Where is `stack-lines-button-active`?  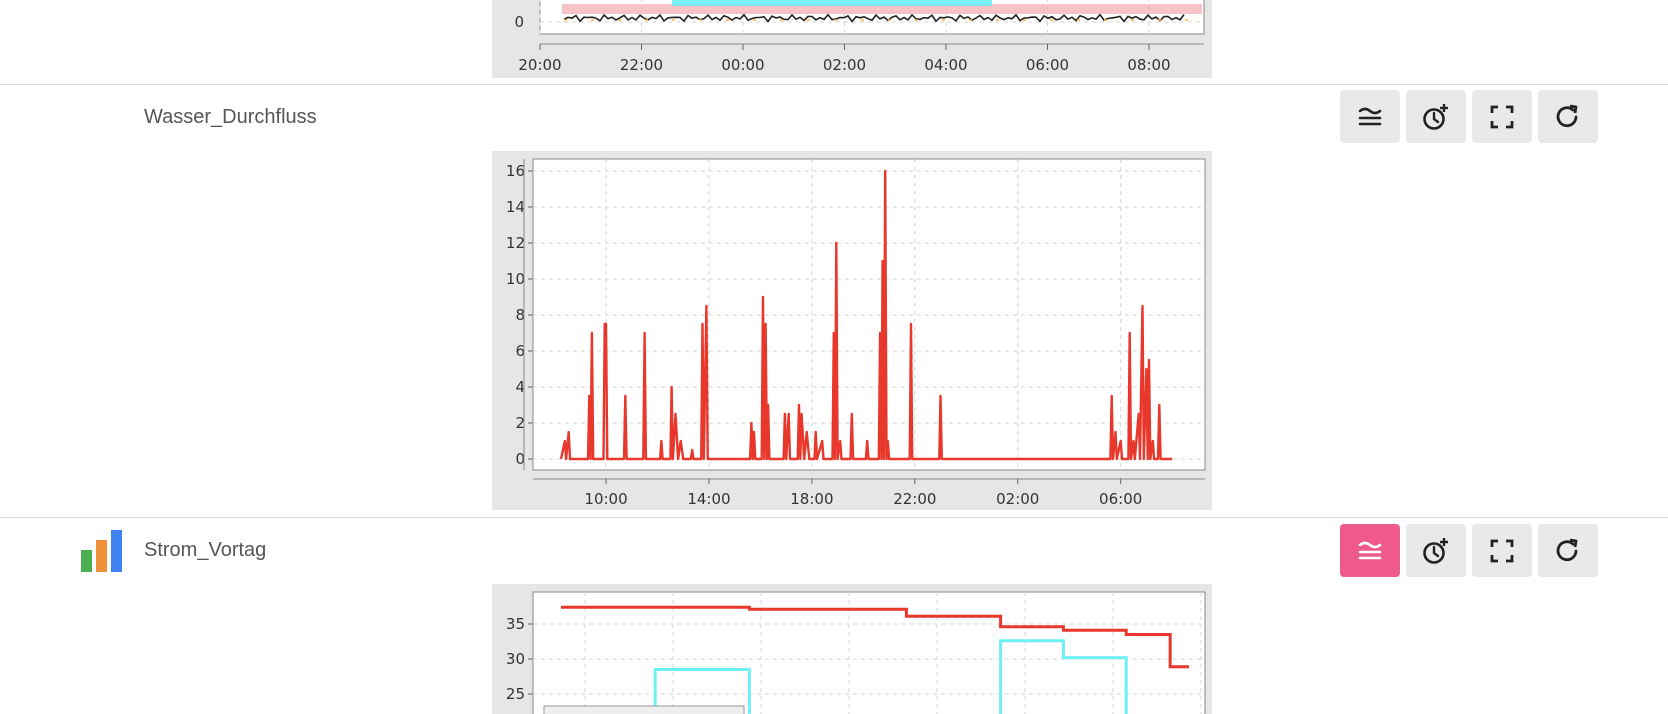 stack-lines-button-active is located at coordinates (1370, 550).